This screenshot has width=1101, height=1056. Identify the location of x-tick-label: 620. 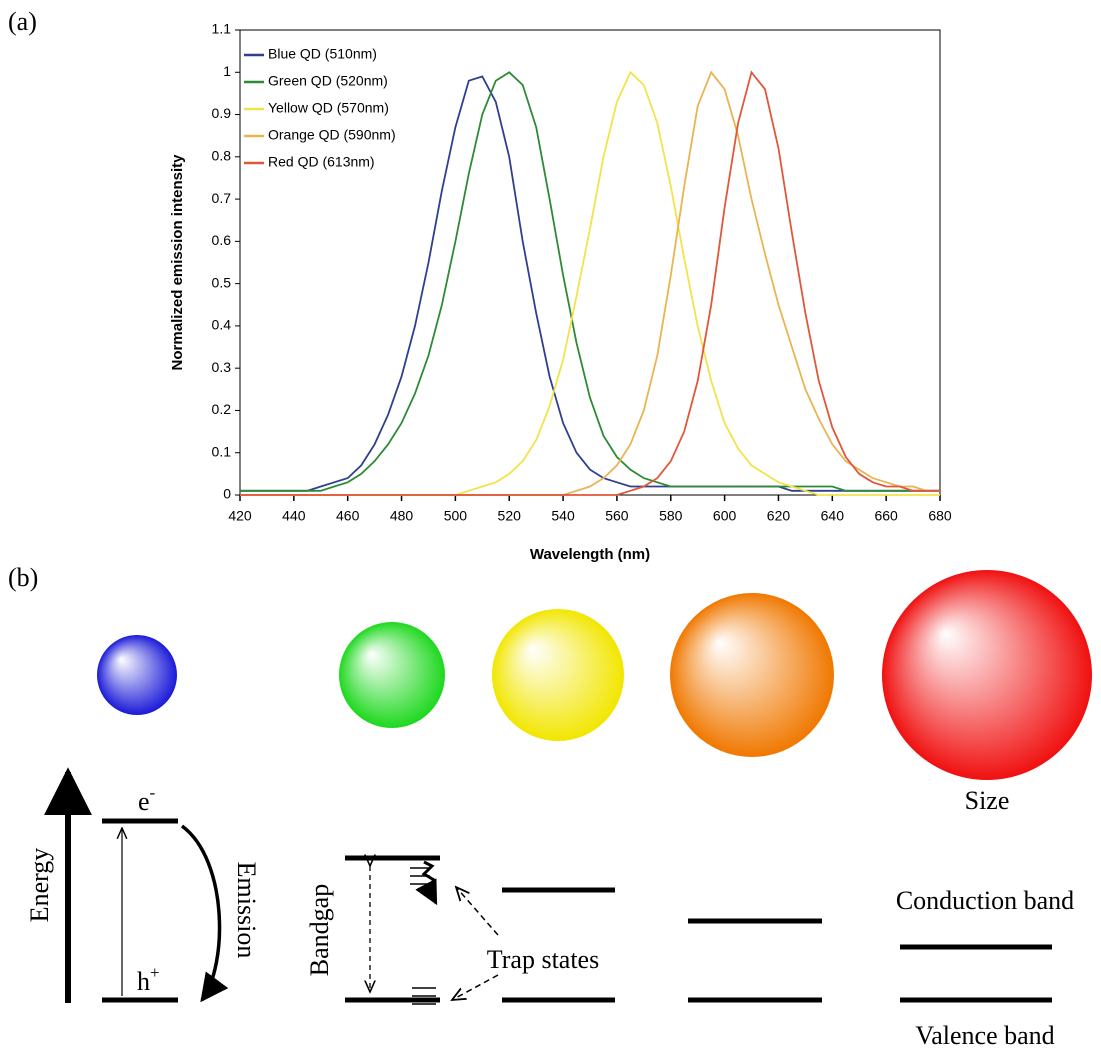
(779, 516).